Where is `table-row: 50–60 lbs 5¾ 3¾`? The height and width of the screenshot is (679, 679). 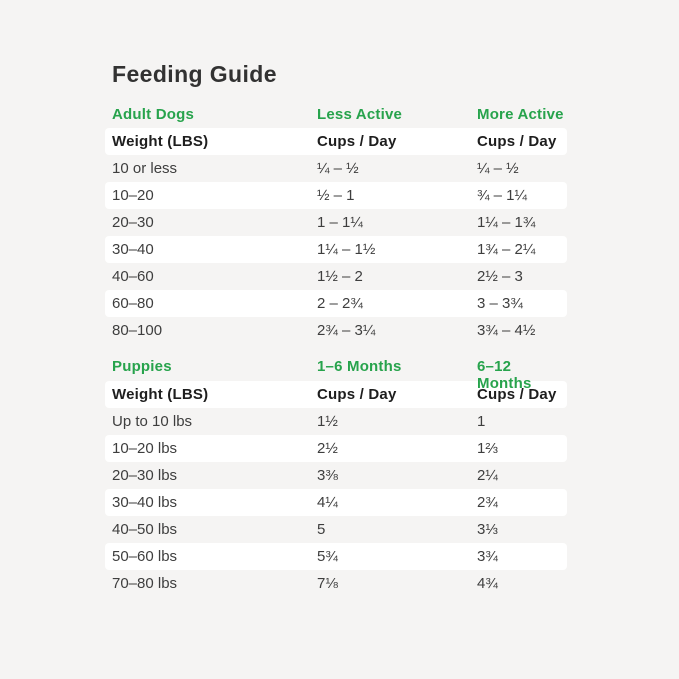
table-row: 50–60 lbs 5¾ 3¾ is located at coordinates (336, 556).